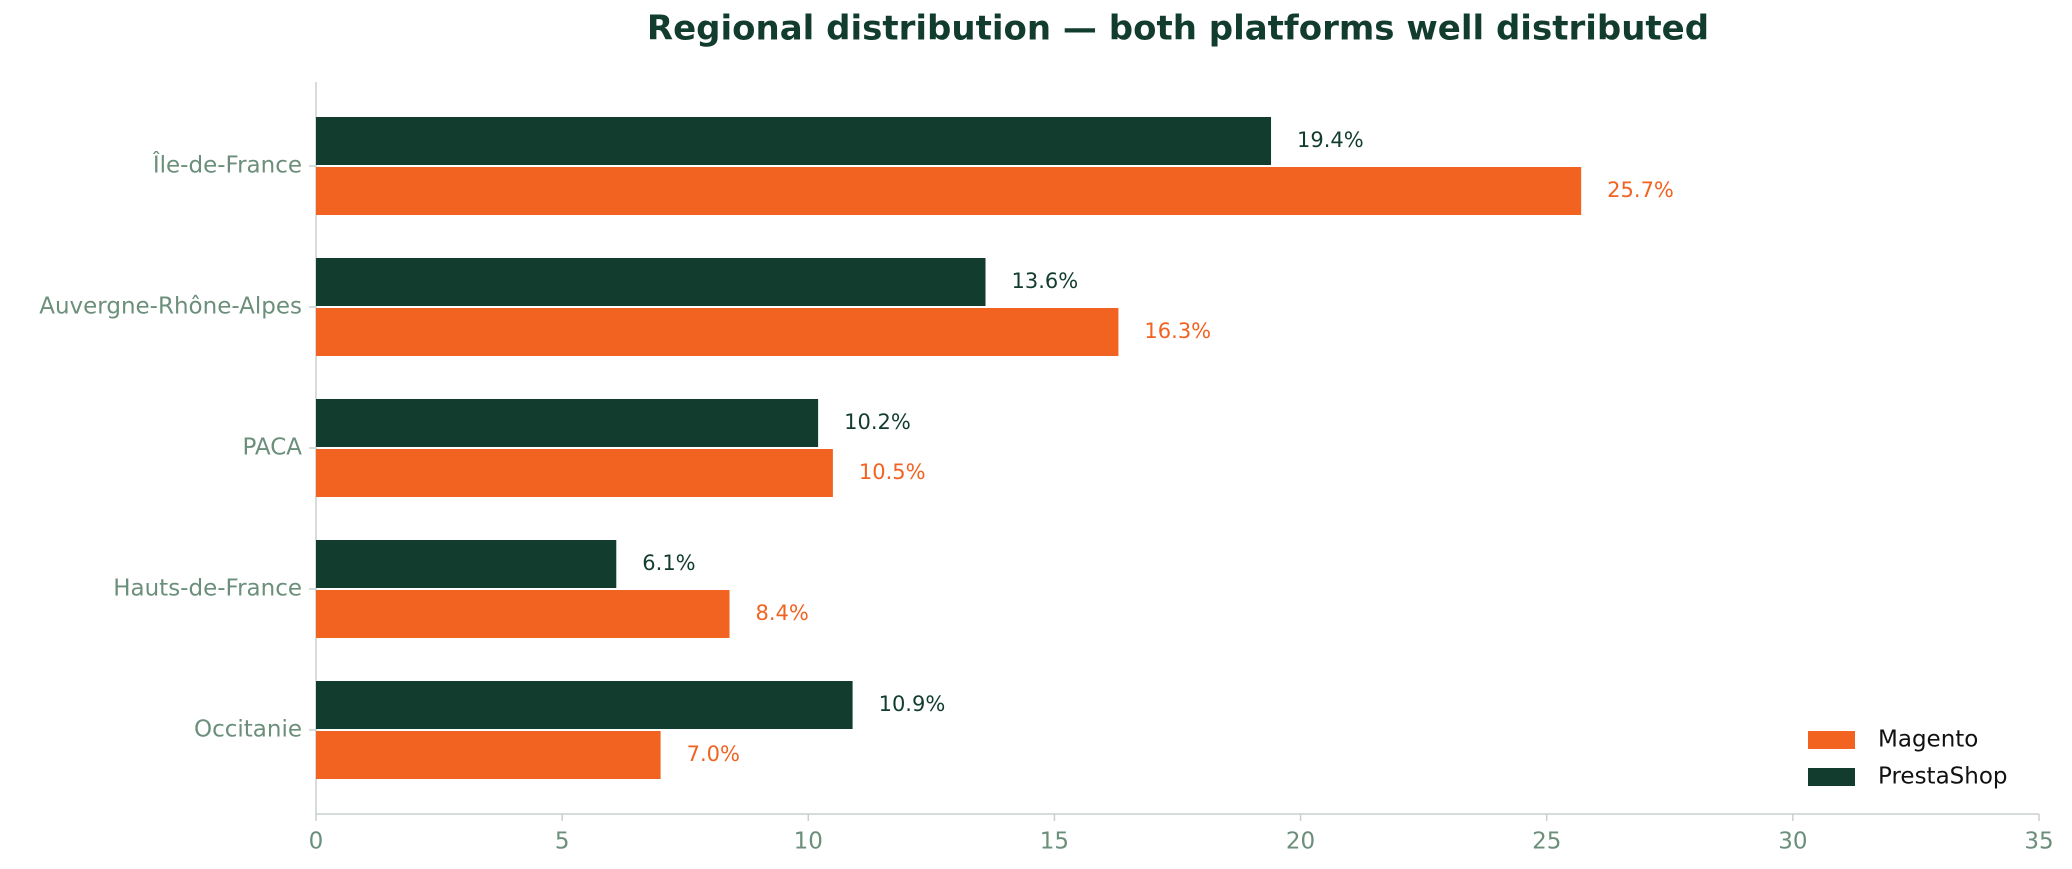 Image resolution: width=2072 pixels, height=869 pixels. Describe the element at coordinates (668, 563) in the screenshot. I see `value-label: 6.1%` at that location.